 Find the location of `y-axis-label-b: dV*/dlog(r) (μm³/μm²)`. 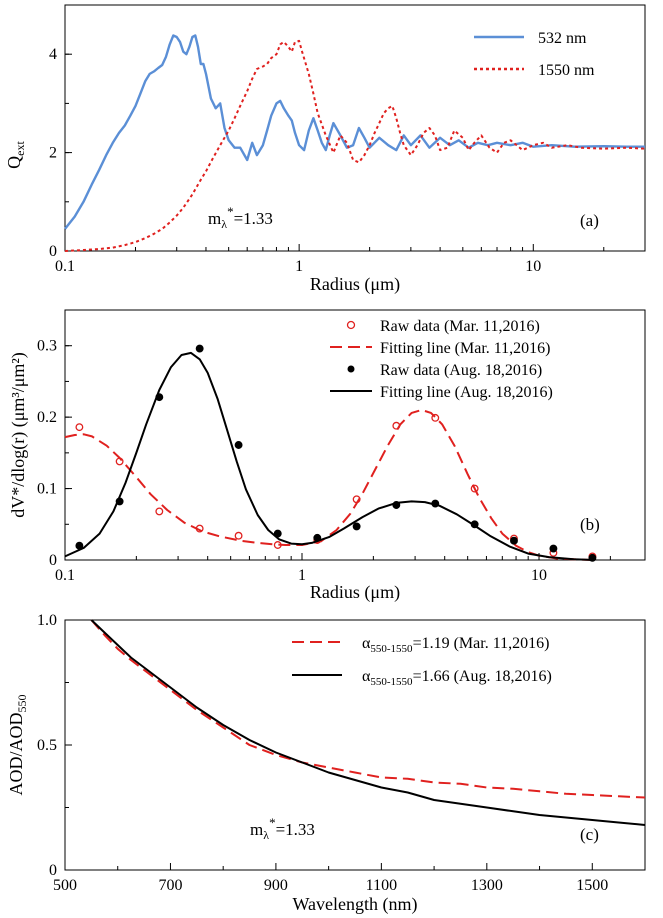

y-axis-label-b: dV*/dlog(r) (μm³/μm²) is located at coordinates (18, 435).